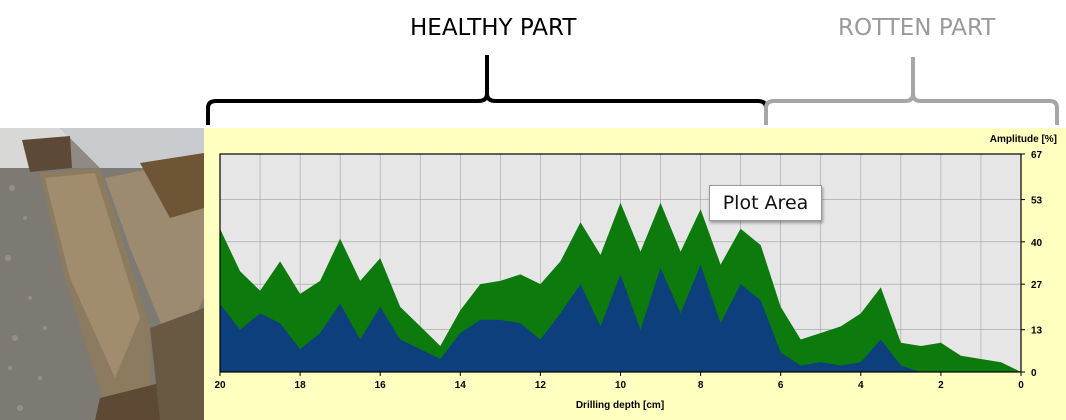  I want to click on healthy-part-bracket, so click(487, 90).